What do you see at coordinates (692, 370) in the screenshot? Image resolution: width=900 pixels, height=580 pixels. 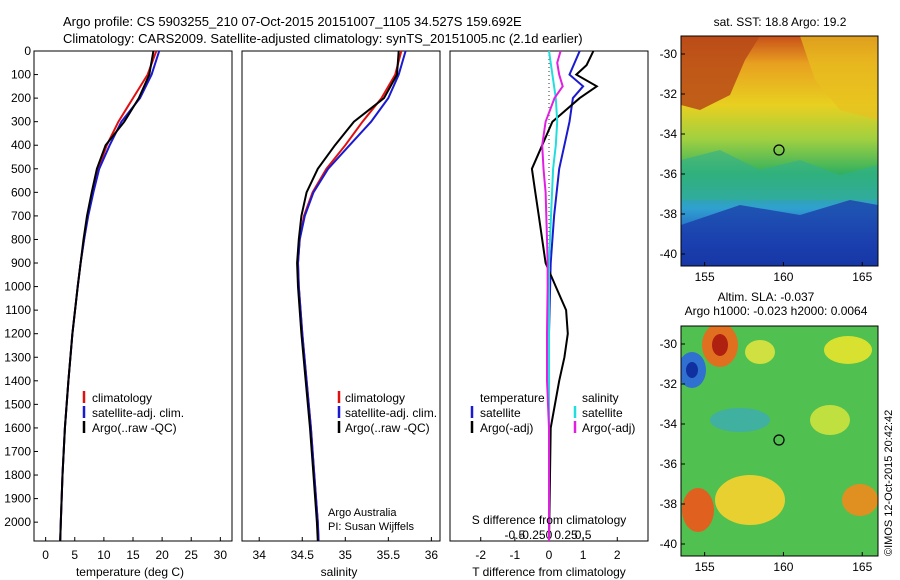 I see `sla-low-core` at bounding box center [692, 370].